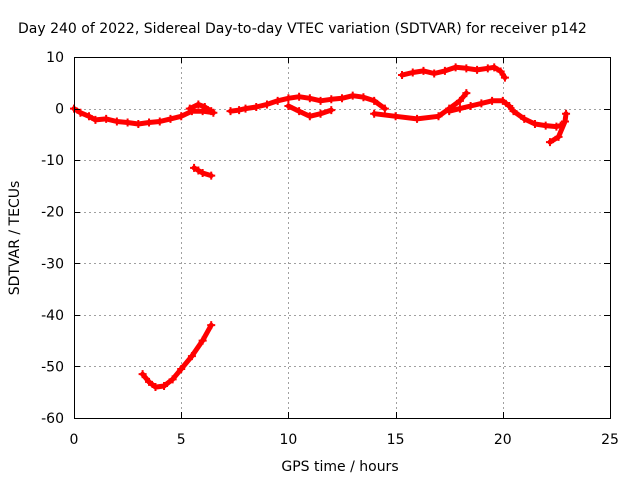 The image size is (640, 480). I want to click on y-tick-label: -10, so click(52, 161).